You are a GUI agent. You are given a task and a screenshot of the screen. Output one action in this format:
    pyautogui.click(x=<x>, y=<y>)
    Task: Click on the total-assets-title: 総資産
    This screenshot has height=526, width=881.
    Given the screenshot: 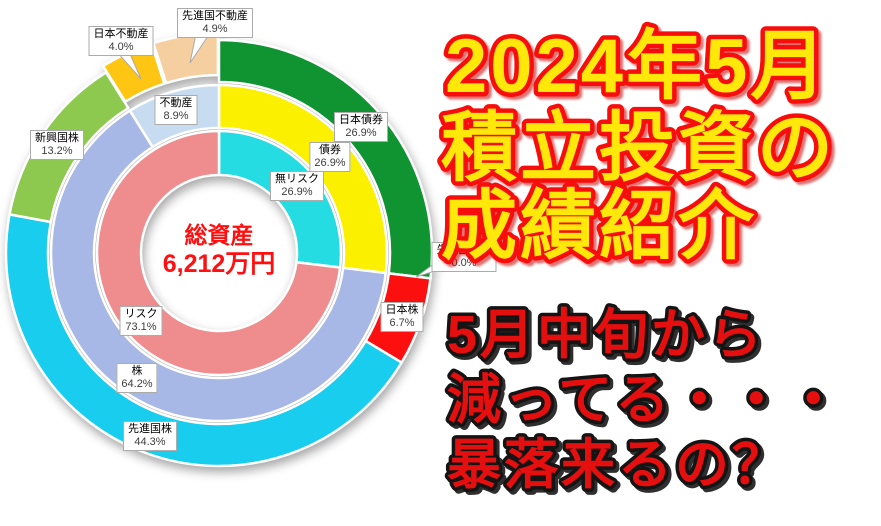 What is the action you would take?
    pyautogui.click(x=219, y=235)
    